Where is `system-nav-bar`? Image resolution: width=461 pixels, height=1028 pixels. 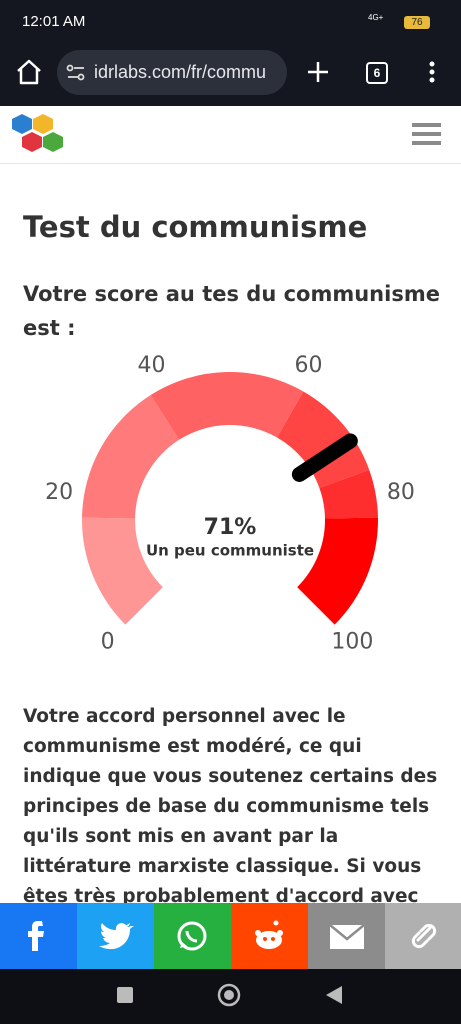 system-nav-bar is located at coordinates (230, 996).